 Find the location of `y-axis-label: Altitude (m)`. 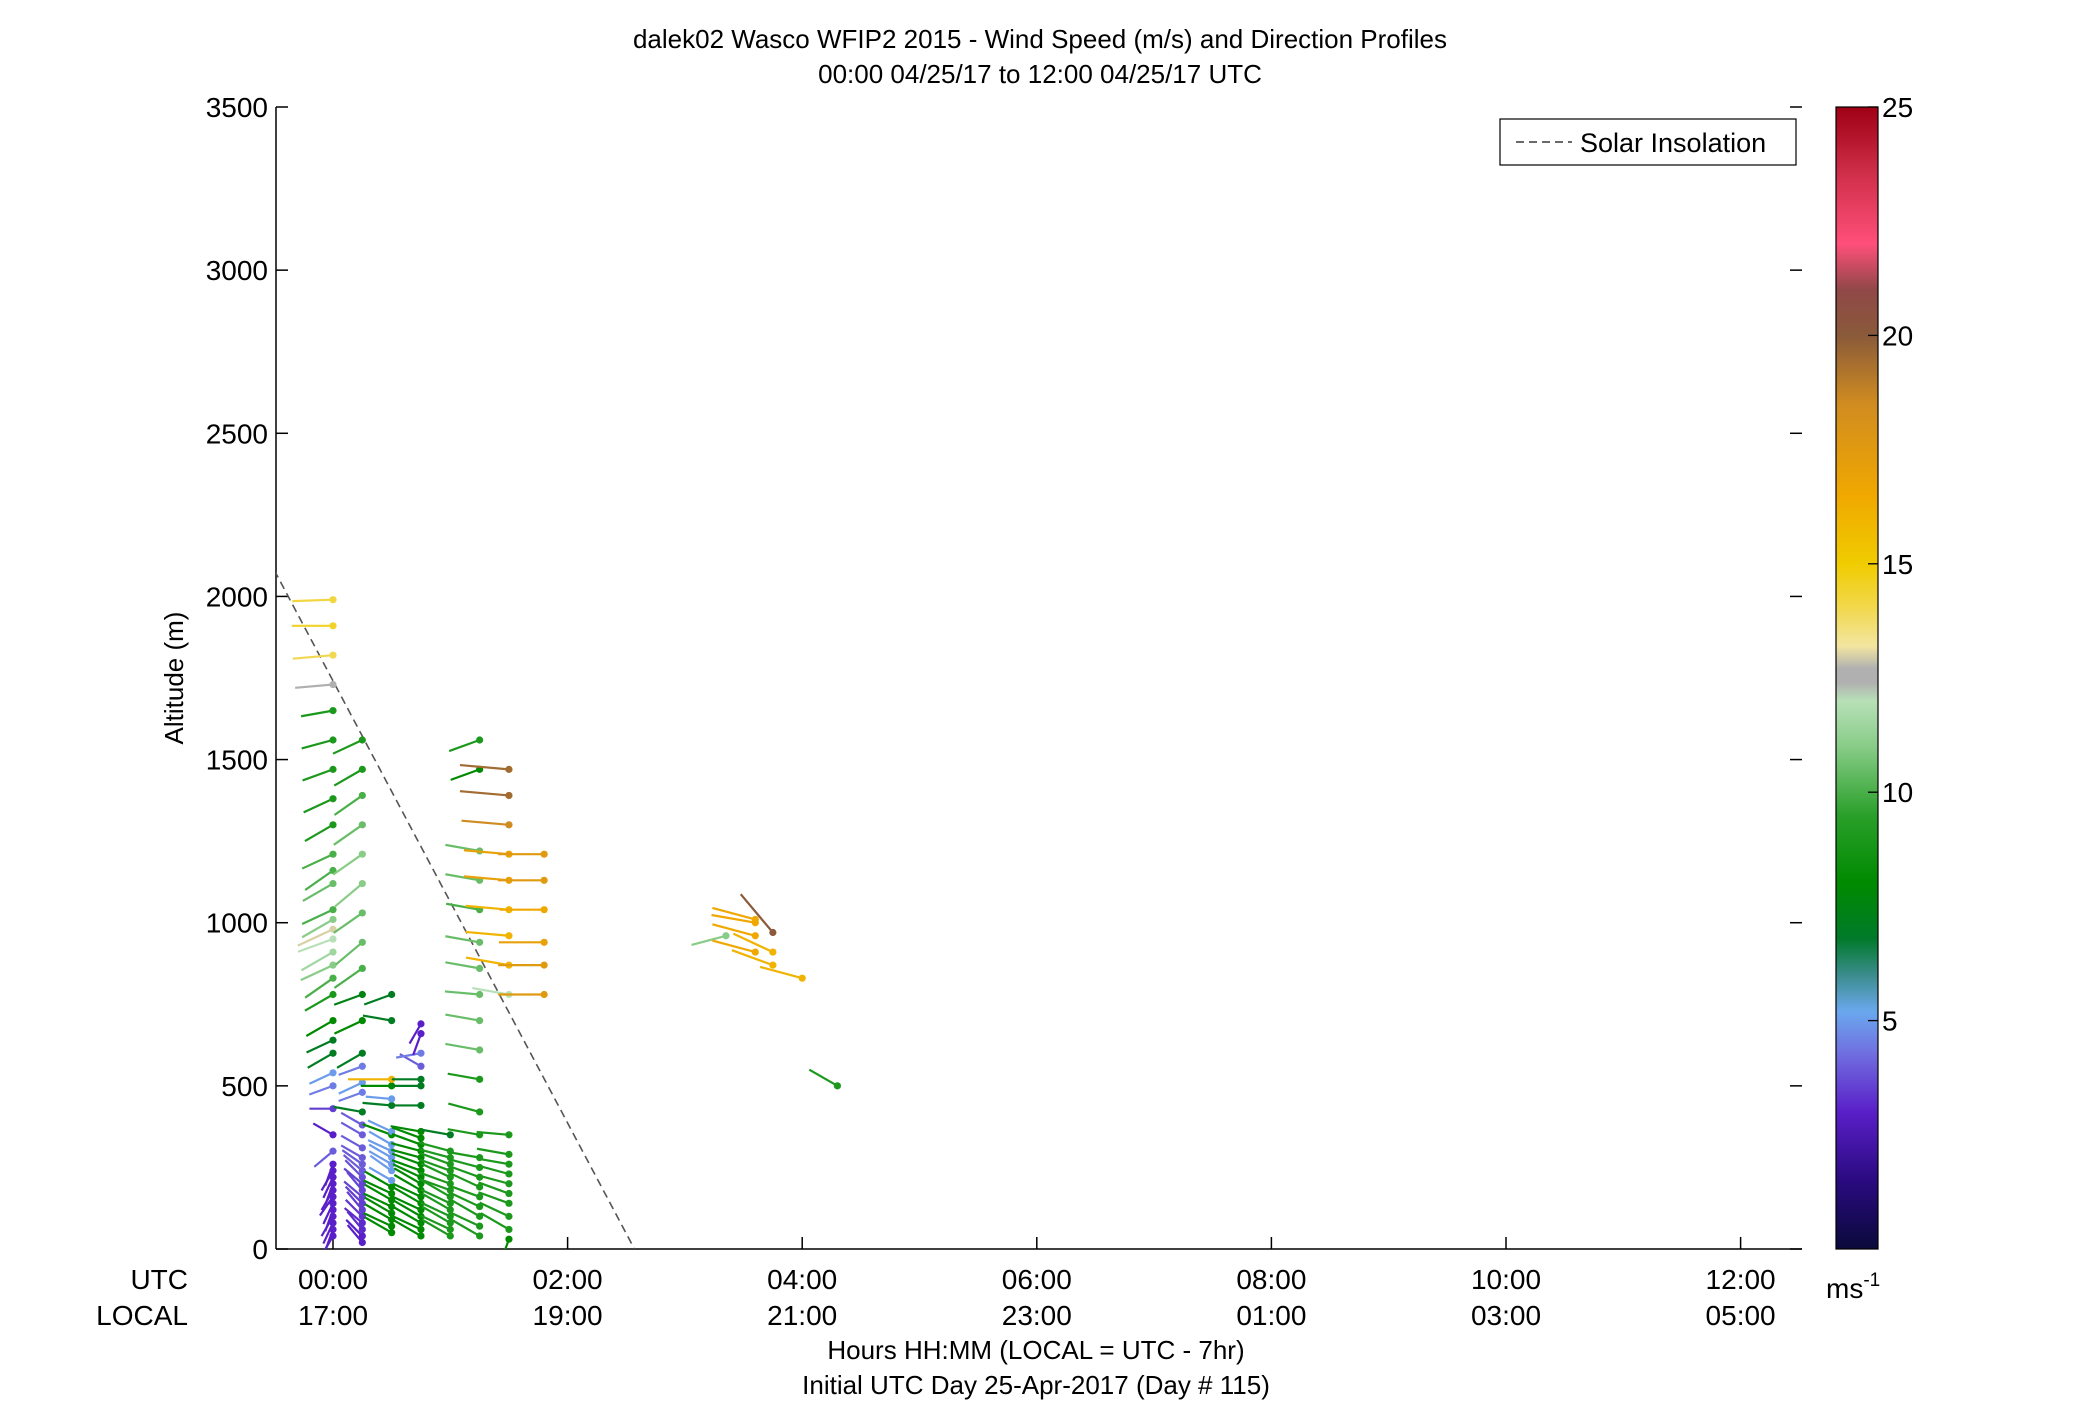

y-axis-label: Altitude (m) is located at coordinates (174, 678).